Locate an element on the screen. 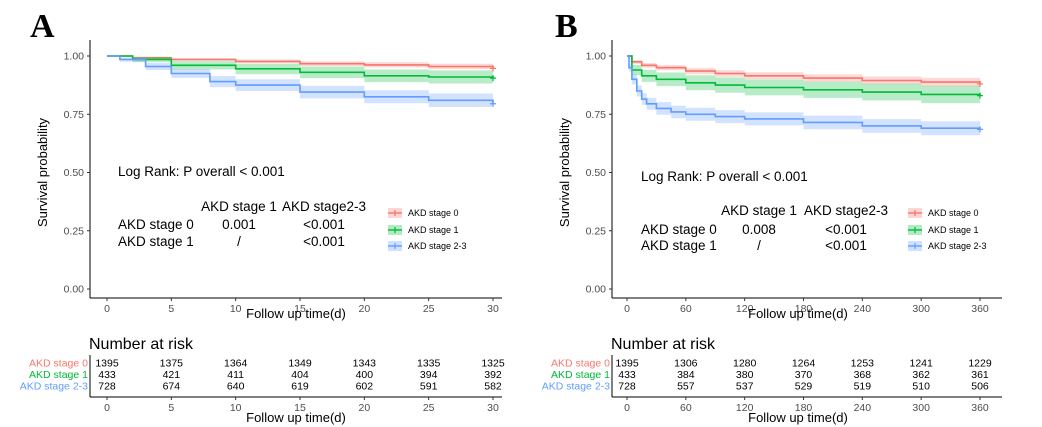 The width and height of the screenshot is (1042, 427). y-tick-label: 0.75 is located at coordinates (596, 115).